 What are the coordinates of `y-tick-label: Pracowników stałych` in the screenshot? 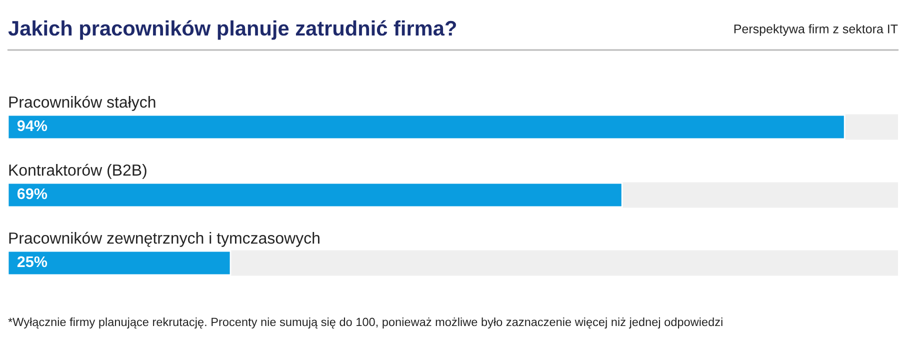 It's located at (82, 103).